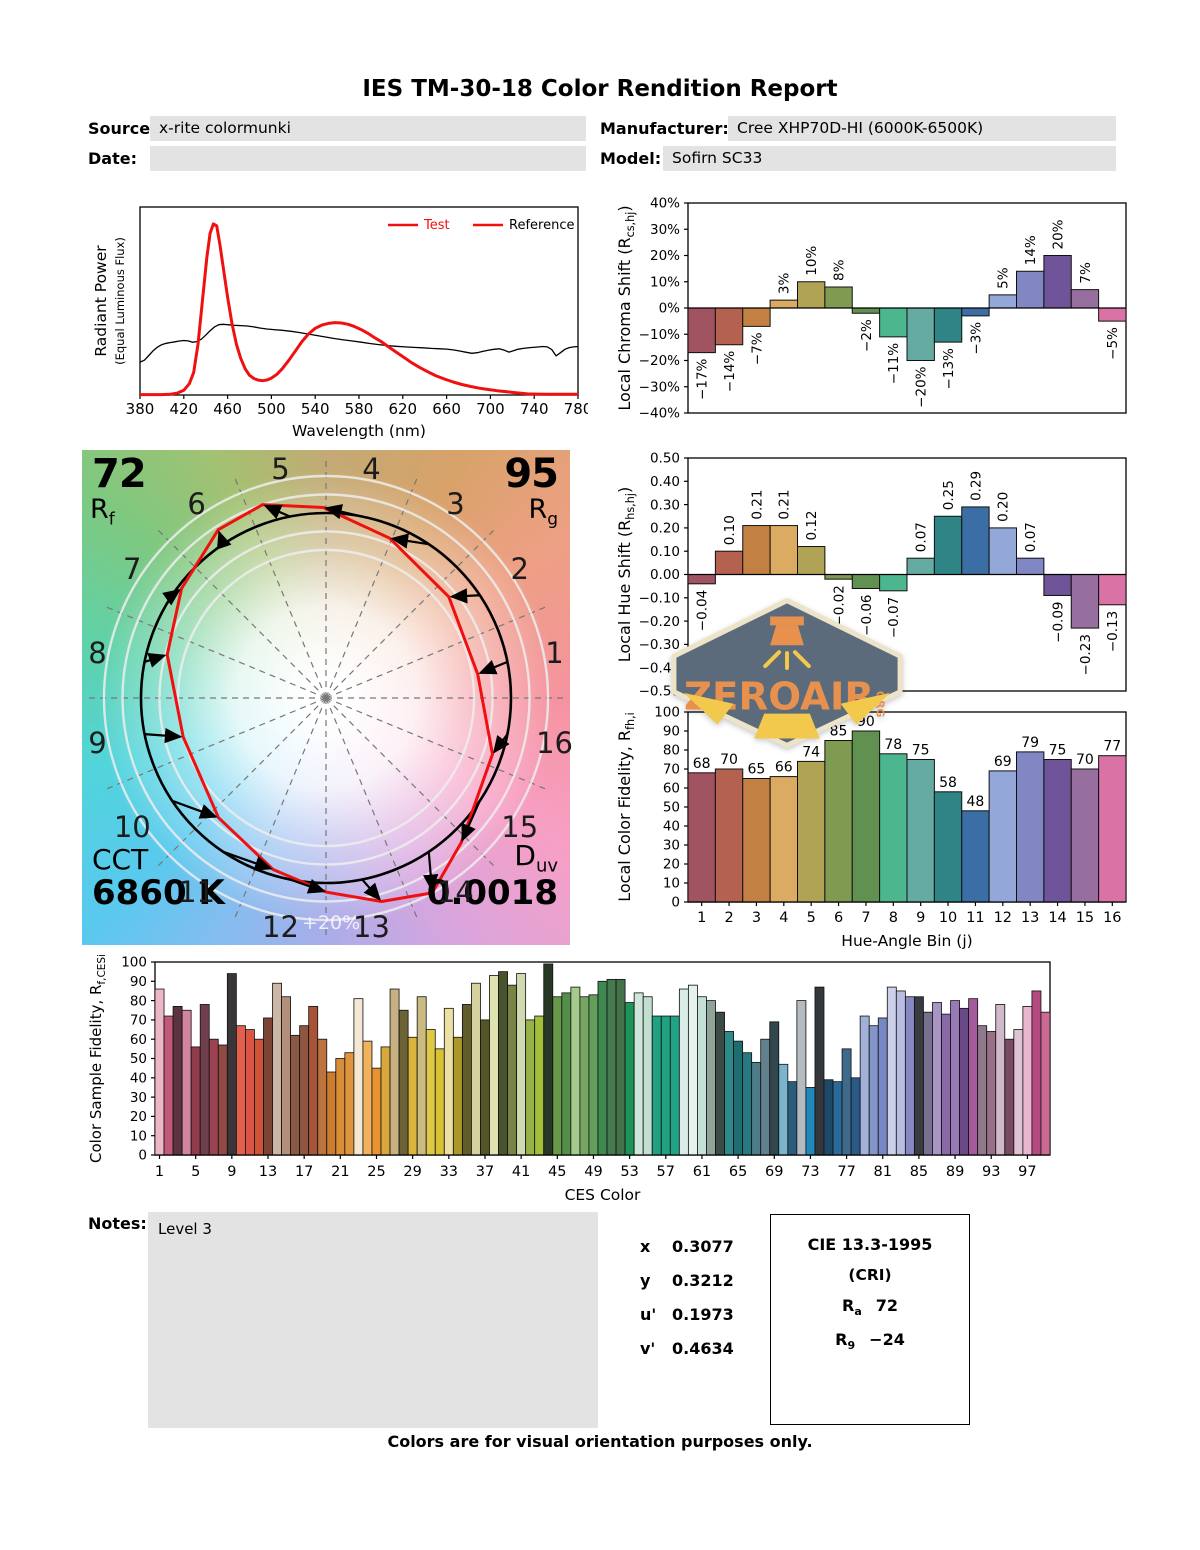 The width and height of the screenshot is (1200, 1550). I want to click on svg-text: 17, so click(304, 1172).